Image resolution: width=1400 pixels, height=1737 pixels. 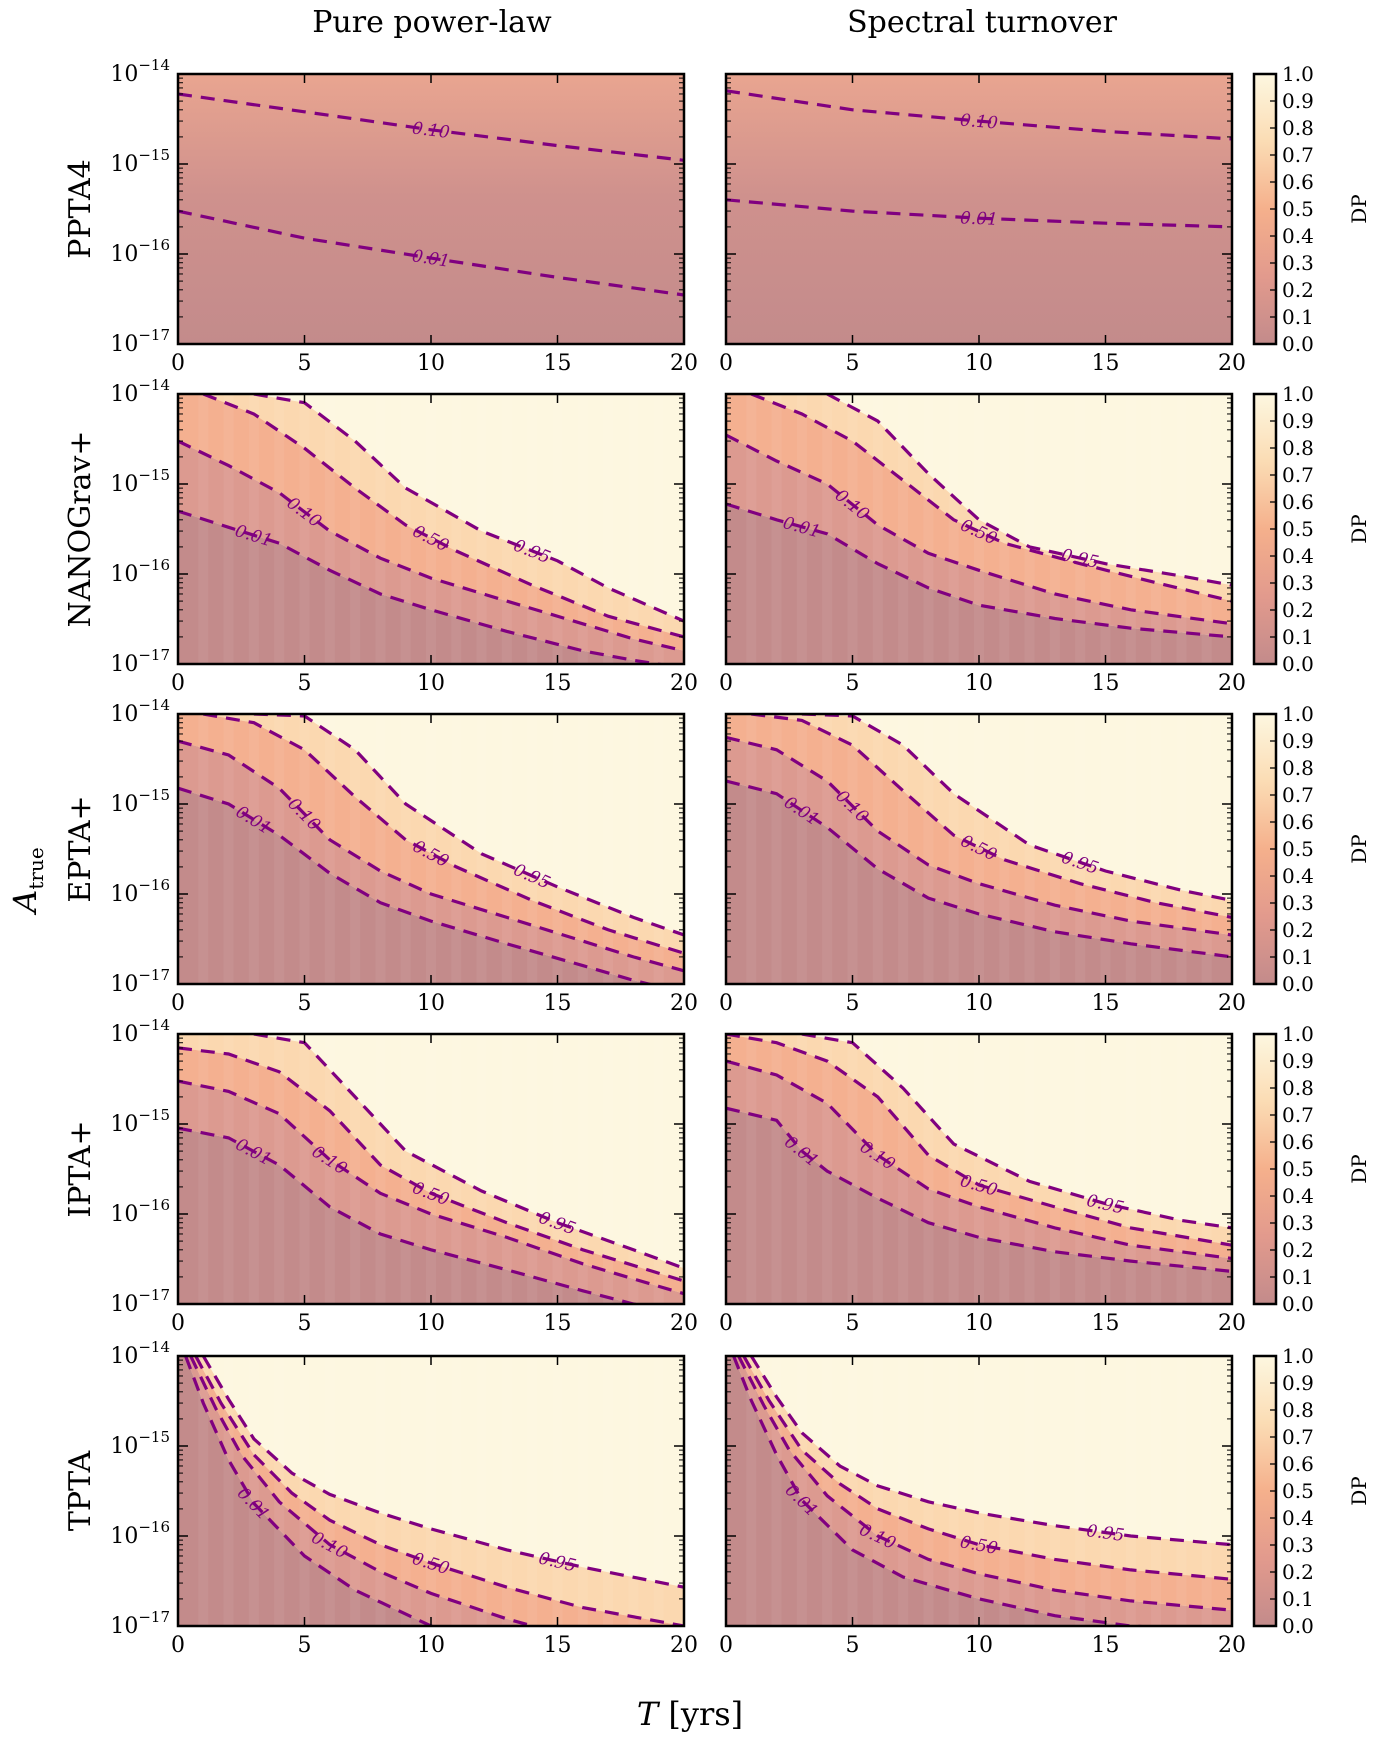 What do you see at coordinates (649, 1714) in the screenshot?
I see `shared-x-label-var: T` at bounding box center [649, 1714].